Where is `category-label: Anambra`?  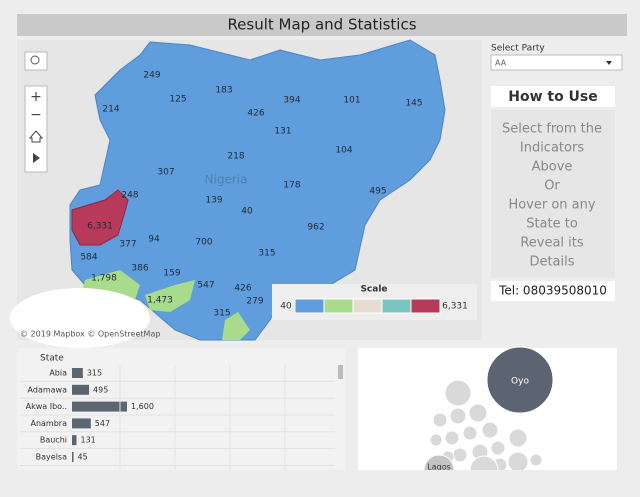 category-label: Anambra is located at coordinates (48, 423).